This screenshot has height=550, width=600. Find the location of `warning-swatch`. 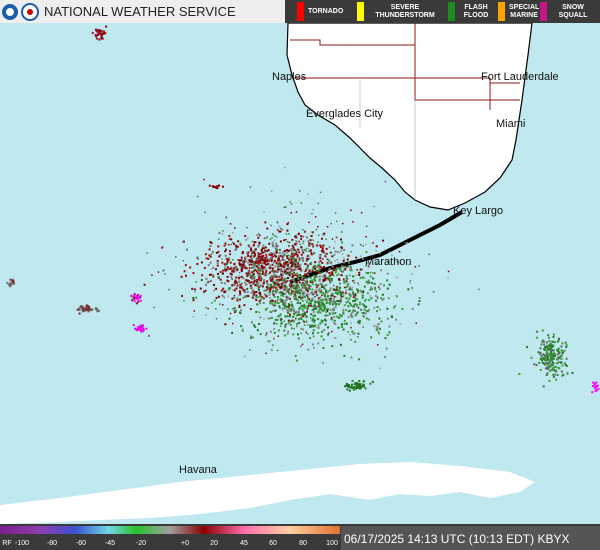

warning-swatch is located at coordinates (300, 11).